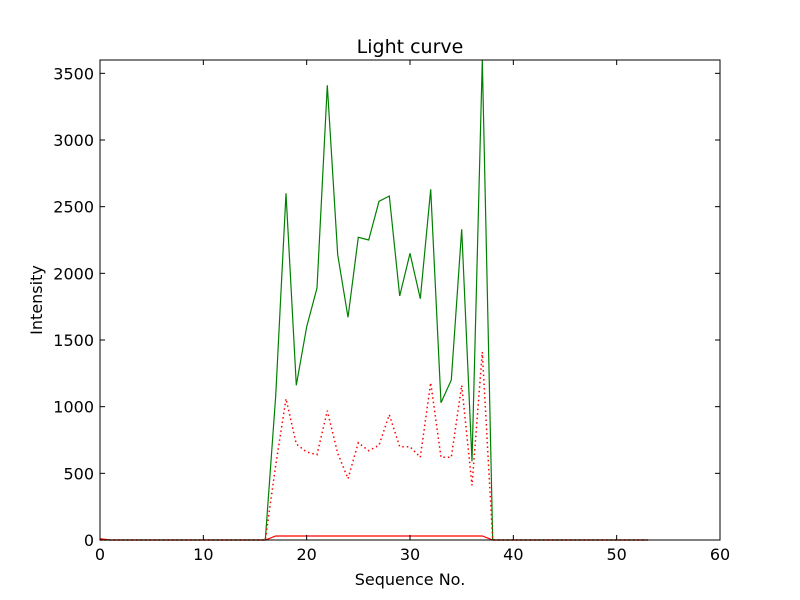  What do you see at coordinates (36, 300) in the screenshot?
I see `y-axis-label: Intensity` at bounding box center [36, 300].